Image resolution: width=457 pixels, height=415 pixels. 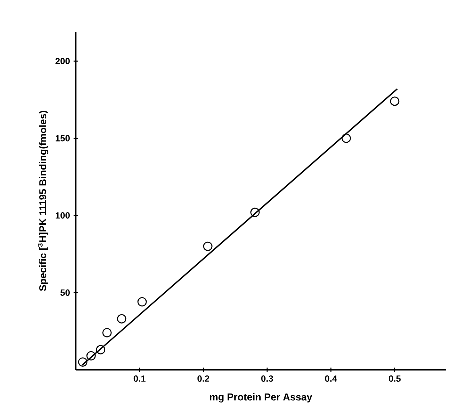 I want to click on y-tick-label: 100, so click(x=63, y=215).